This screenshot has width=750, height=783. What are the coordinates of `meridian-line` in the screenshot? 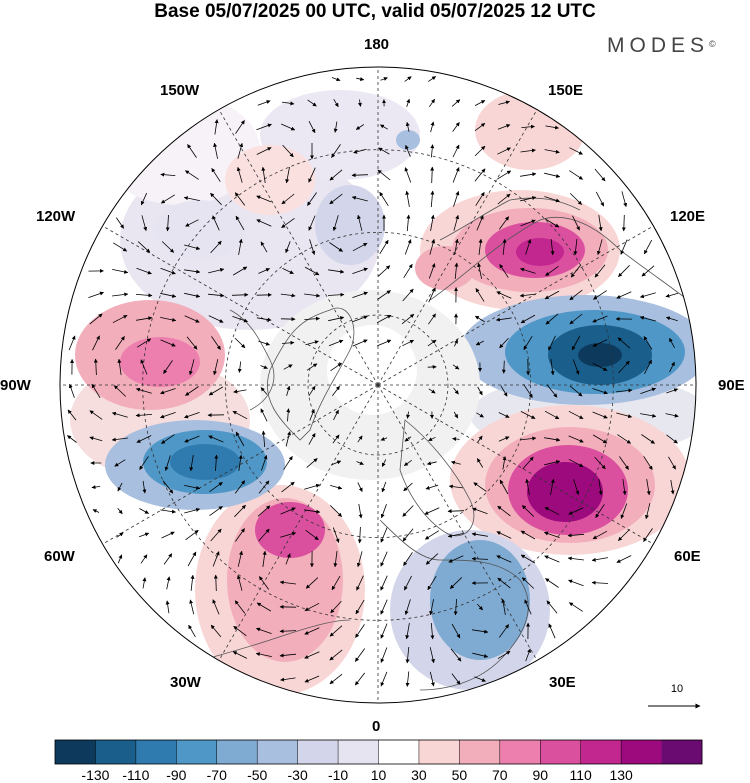 It's located at (298, 247).